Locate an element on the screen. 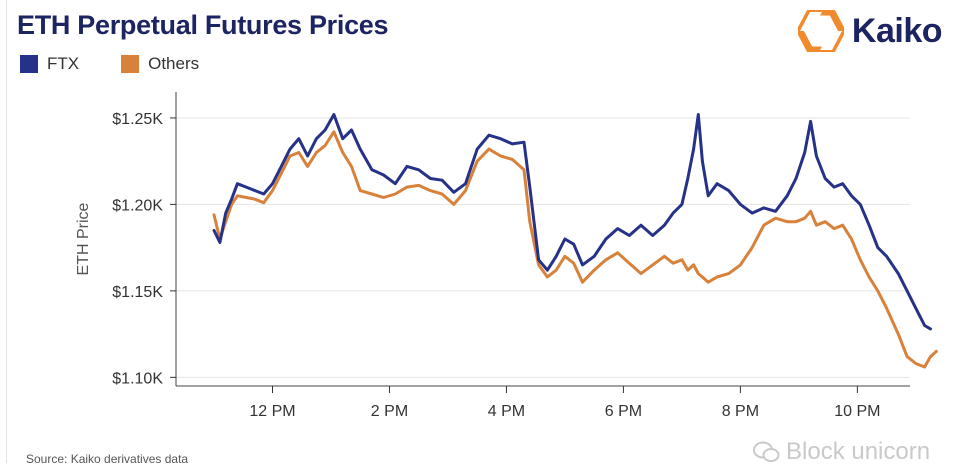 This screenshot has width=972, height=466. kaiko-wordmark: Kaiko is located at coordinates (897, 30).